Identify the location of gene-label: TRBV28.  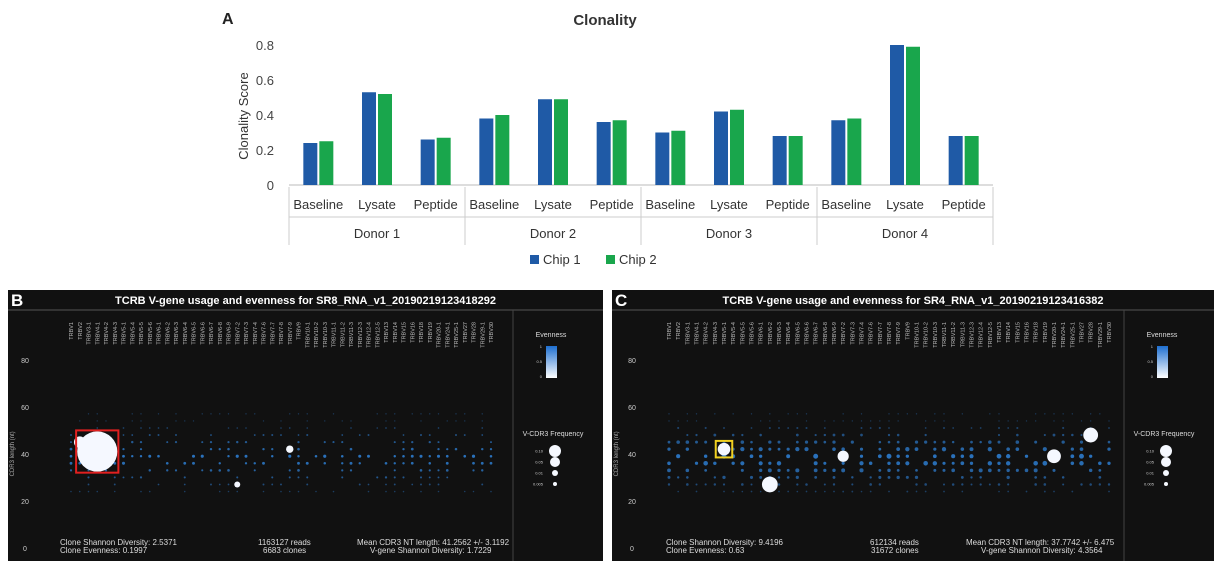
(475, 332).